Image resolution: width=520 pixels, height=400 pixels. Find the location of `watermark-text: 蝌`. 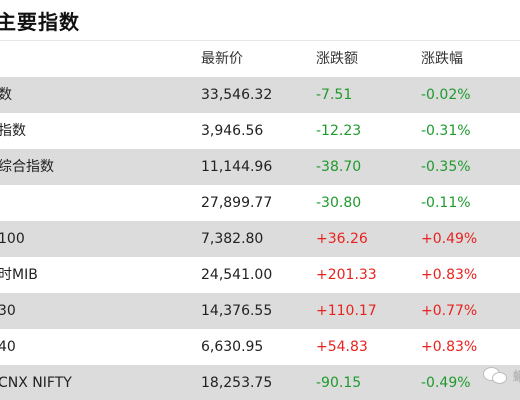

watermark-text: 蝌 is located at coordinates (516, 377).